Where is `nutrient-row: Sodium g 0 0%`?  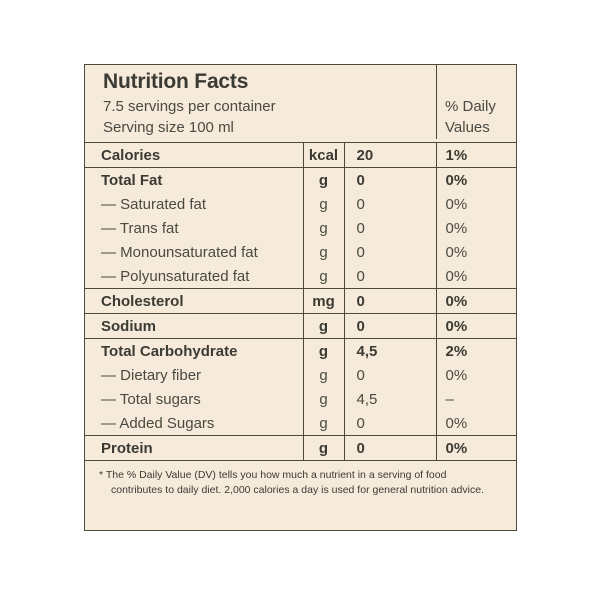
nutrient-row: Sodium g 0 0% is located at coordinates (300, 326).